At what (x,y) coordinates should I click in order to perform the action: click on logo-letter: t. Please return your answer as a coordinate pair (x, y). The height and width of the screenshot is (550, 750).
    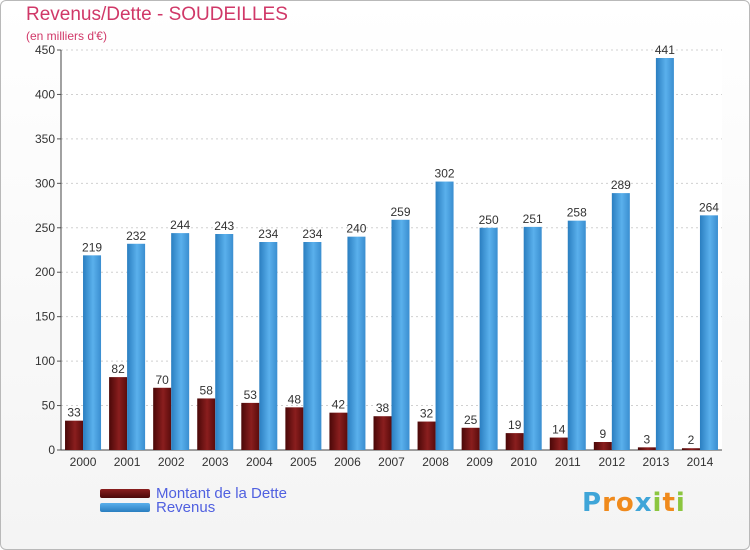
    Looking at the image, I should click on (669, 503).